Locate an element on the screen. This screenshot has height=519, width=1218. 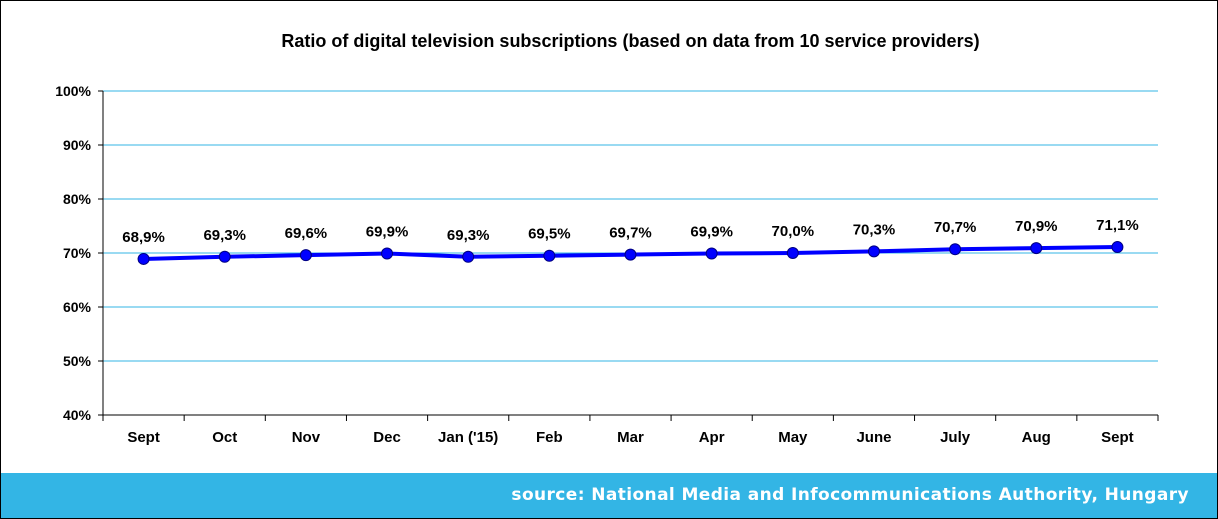
x-tick-label: Oct is located at coordinates (224, 437).